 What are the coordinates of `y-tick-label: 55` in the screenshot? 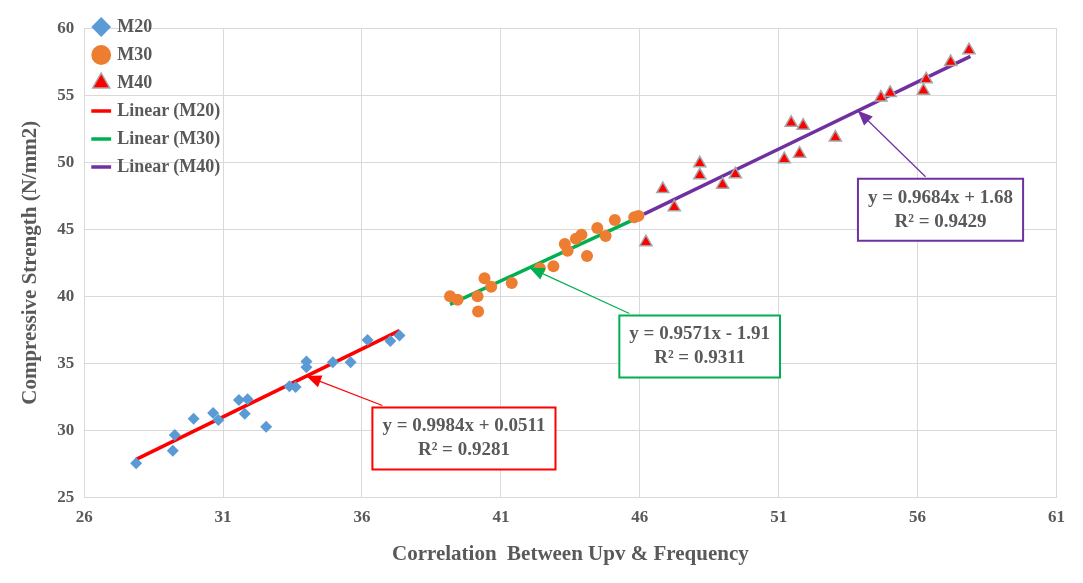 It's located at (66, 94).